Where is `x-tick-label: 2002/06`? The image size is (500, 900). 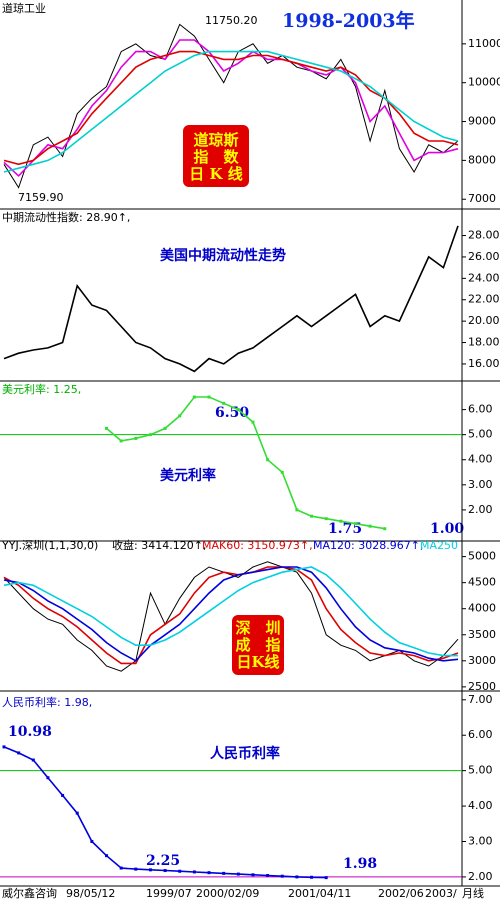
x-tick-label: 2002/06 is located at coordinates (401, 893).